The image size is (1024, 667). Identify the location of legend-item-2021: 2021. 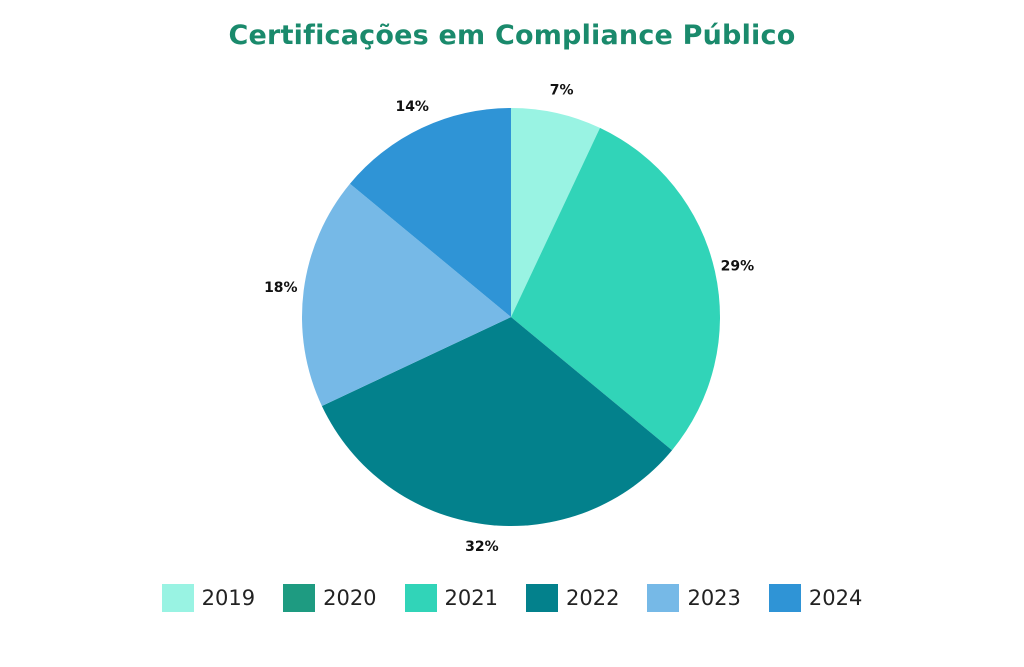
(451, 598).